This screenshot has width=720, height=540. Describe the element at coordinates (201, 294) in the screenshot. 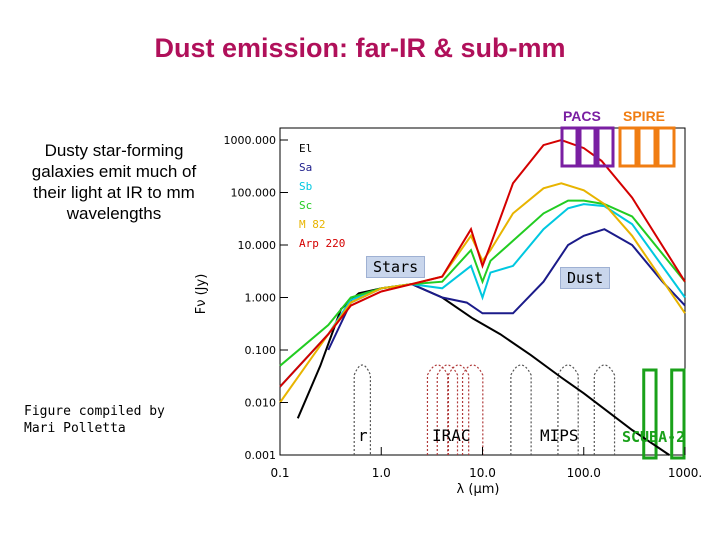

I see `y-axis-label: Fν (Jy)` at that location.